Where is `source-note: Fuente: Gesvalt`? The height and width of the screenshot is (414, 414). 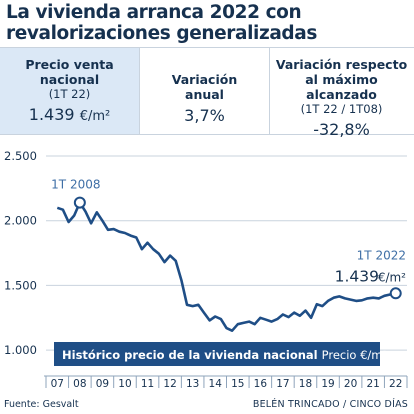 source-note: Fuente: Gesvalt is located at coordinates (41, 404).